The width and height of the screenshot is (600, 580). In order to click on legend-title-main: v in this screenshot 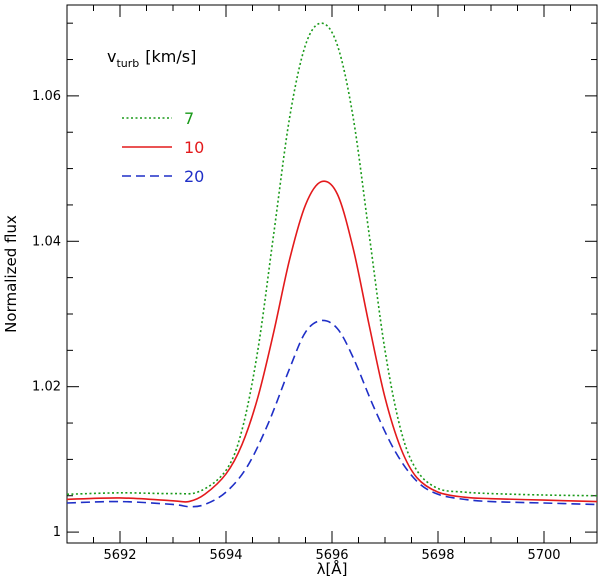, I will do `click(111, 56)`.